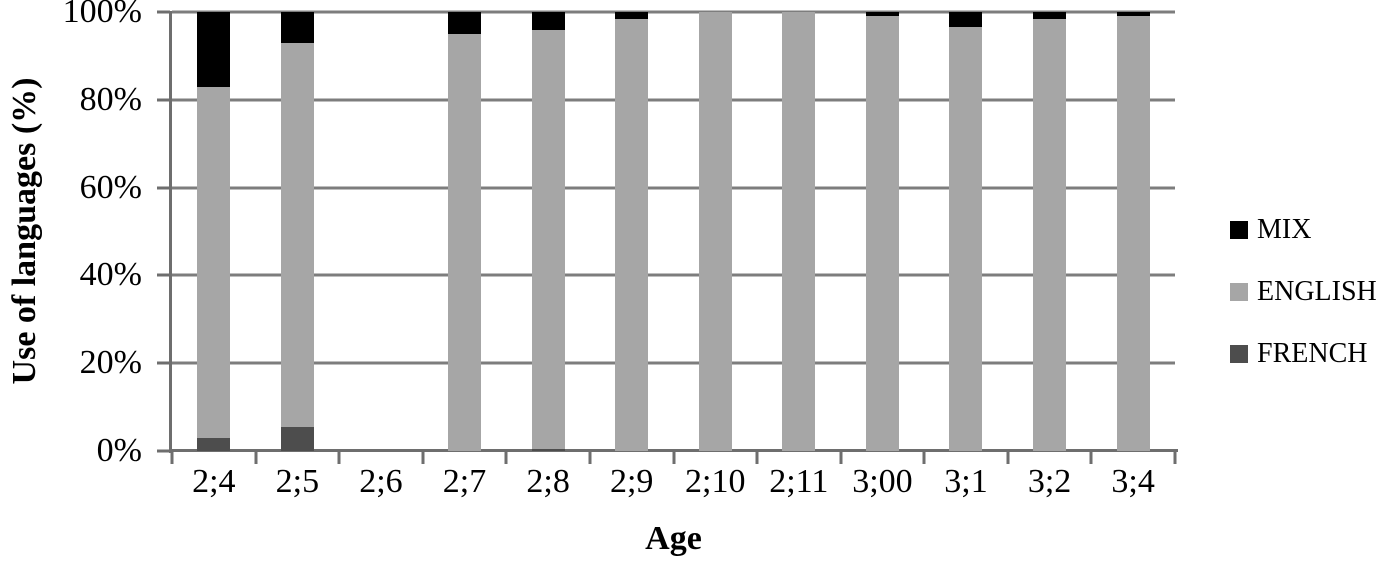 The image size is (1400, 569). I want to click on y-axis-line, so click(170, 232).